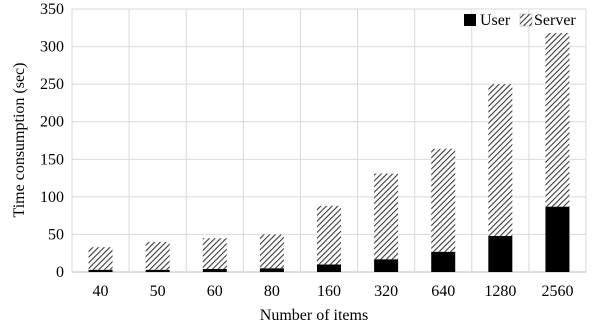 The image size is (596, 327). I want to click on x-tick-label: 80, so click(272, 291).